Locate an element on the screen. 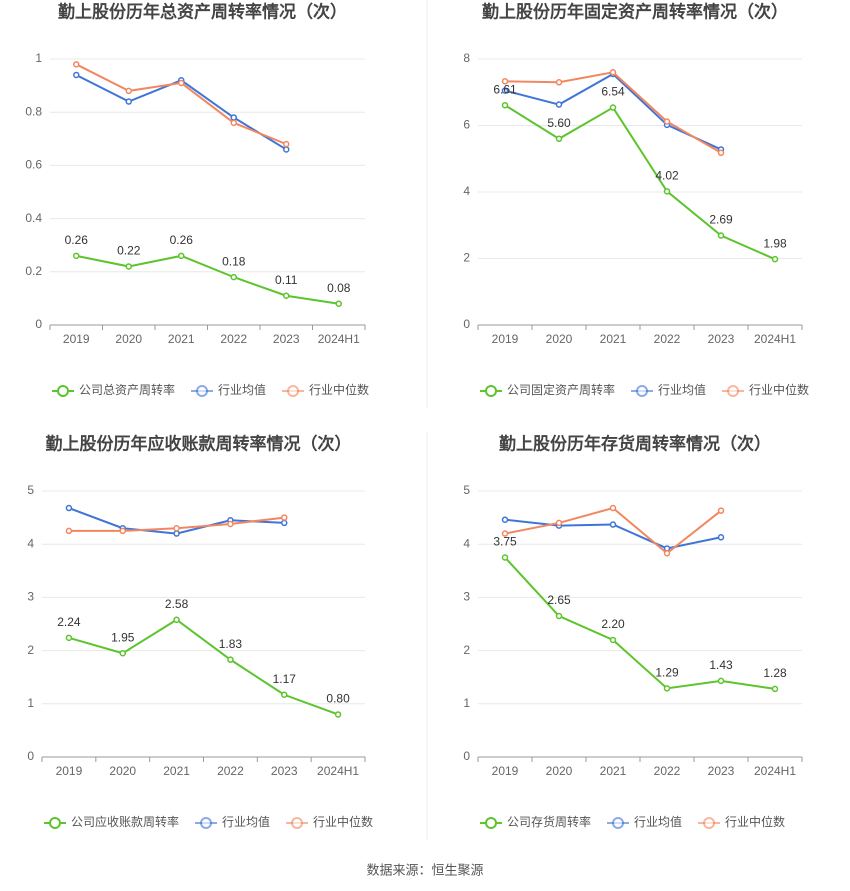 The height and width of the screenshot is (891, 850). legend-label: 公司存货周转率 is located at coordinates (549, 821).